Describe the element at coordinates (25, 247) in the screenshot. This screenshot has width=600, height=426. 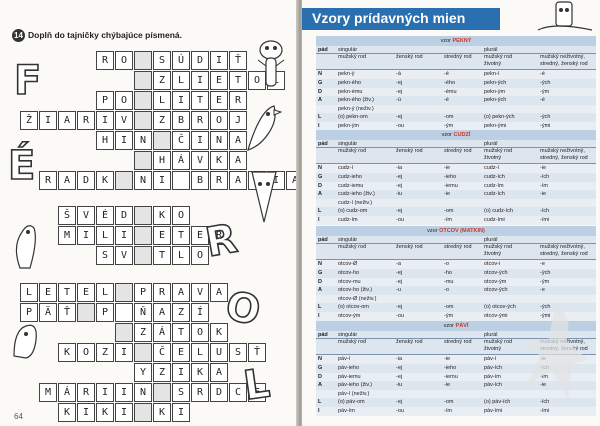
I see `worm-cartoon-icon` at that location.